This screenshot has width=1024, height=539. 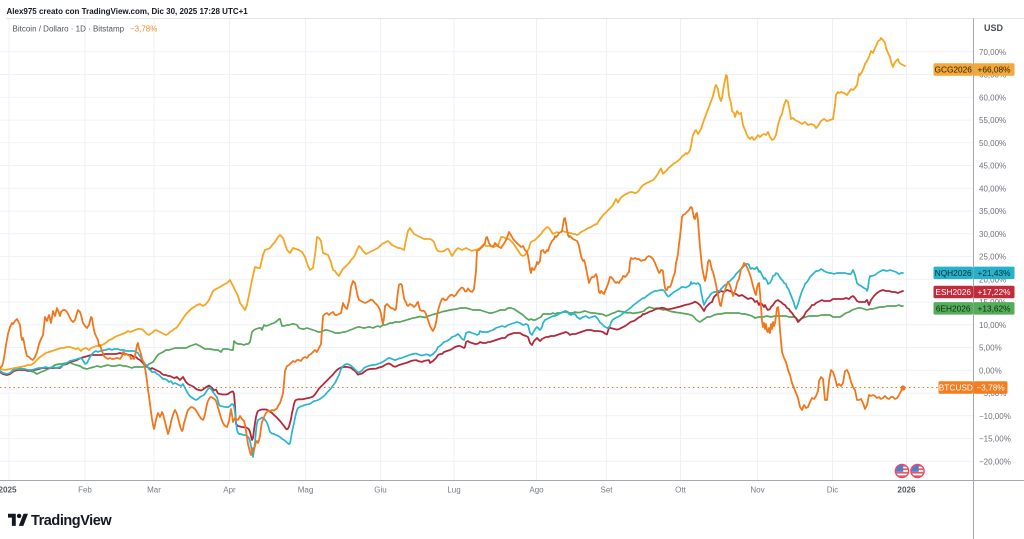 I want to click on svg-text: 40,00%, so click(x=992, y=188).